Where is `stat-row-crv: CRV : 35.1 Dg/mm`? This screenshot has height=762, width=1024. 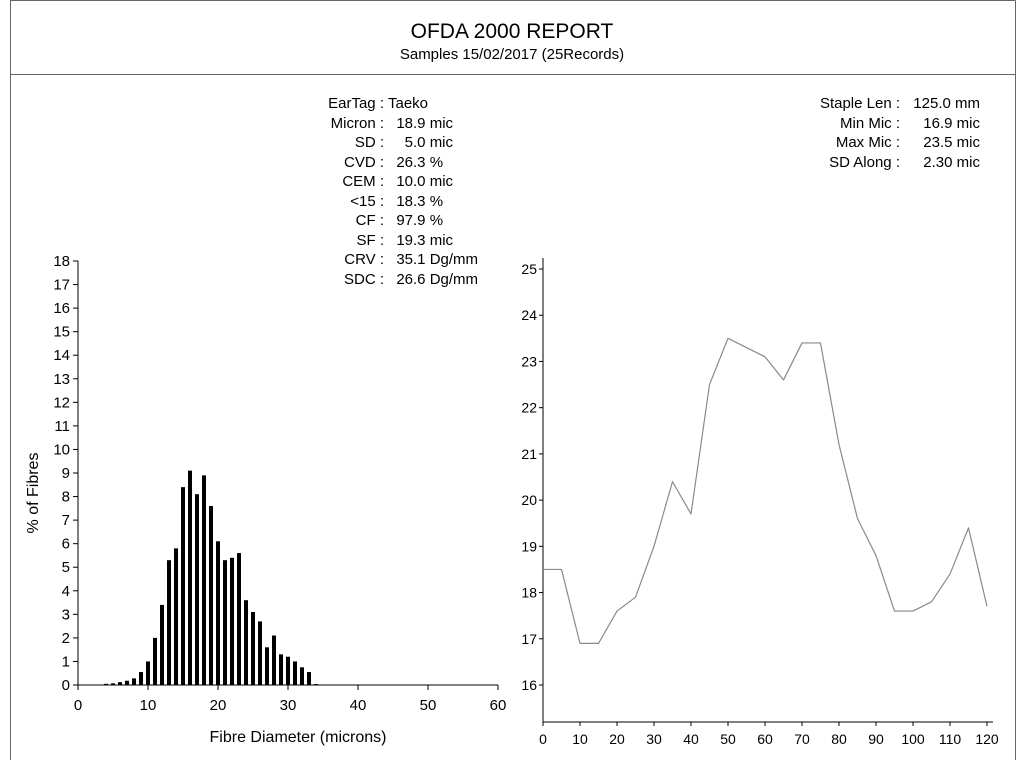
stat-row-crv: CRV : 35.1 Dg/mm is located at coordinates (369, 260).